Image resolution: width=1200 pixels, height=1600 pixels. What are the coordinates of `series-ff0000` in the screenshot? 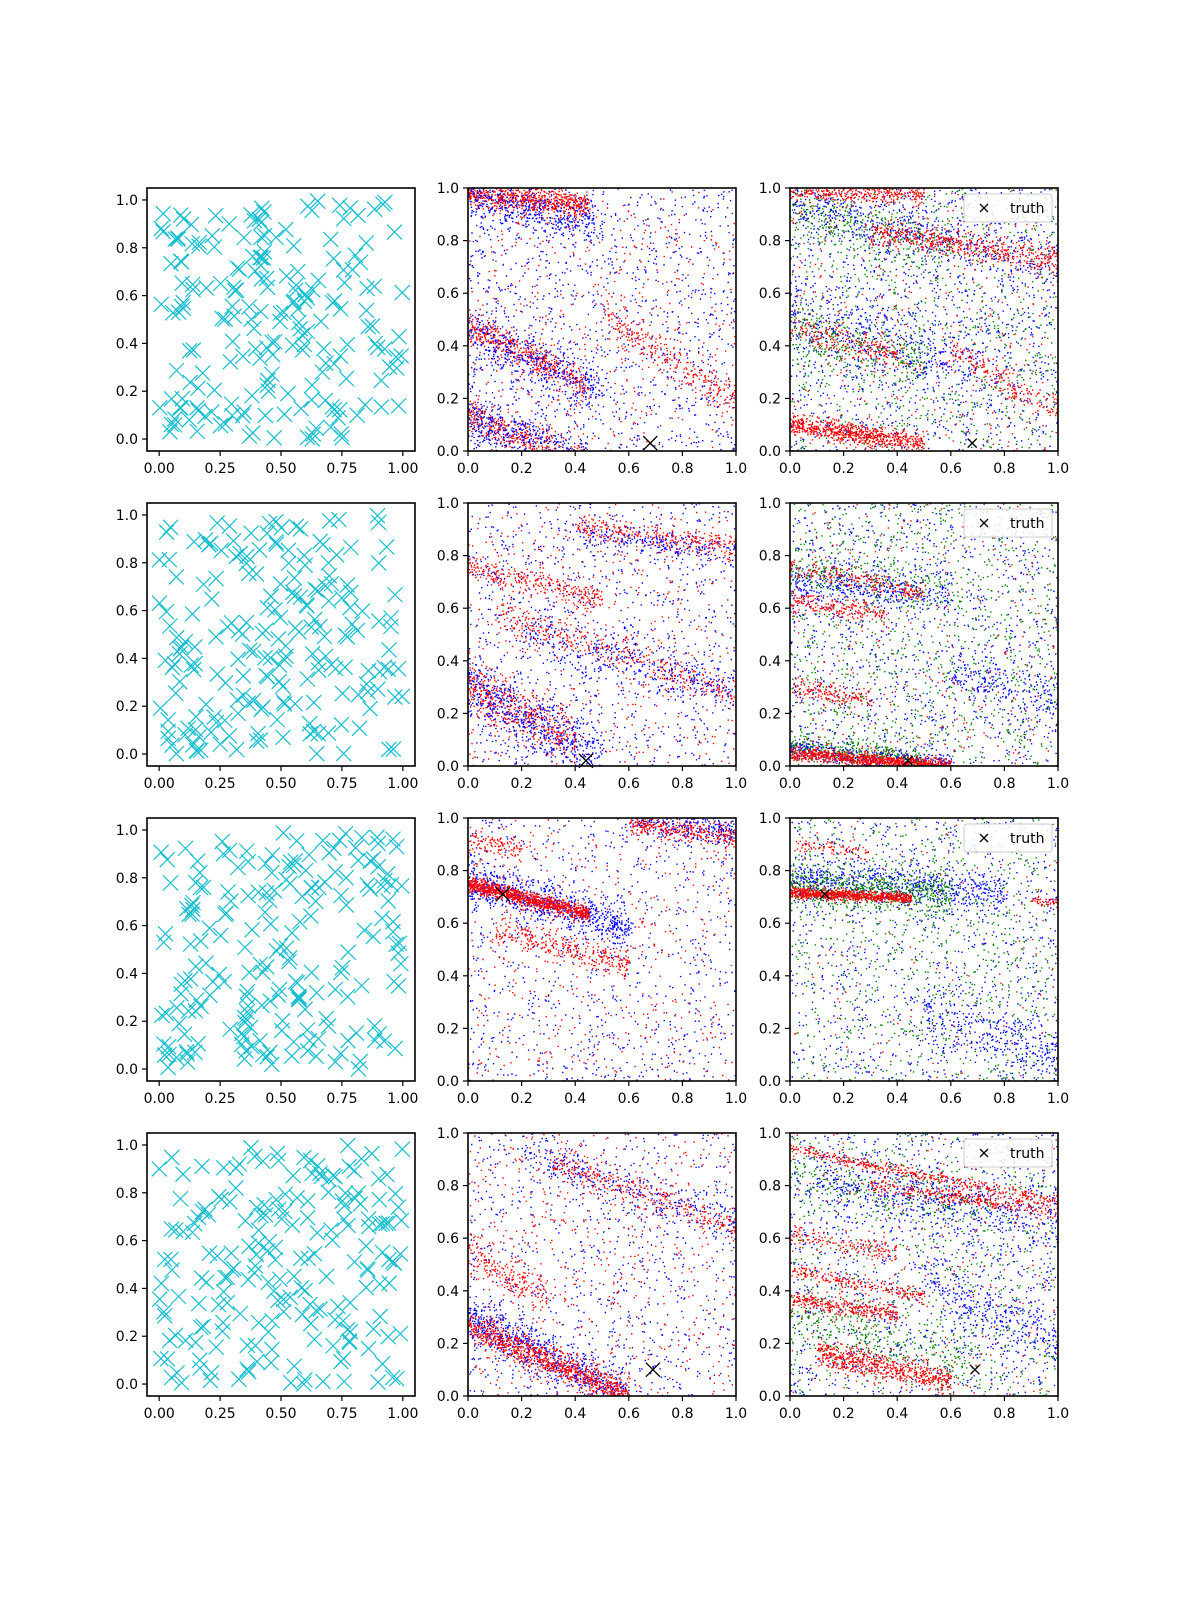 It's located at (924, 319).